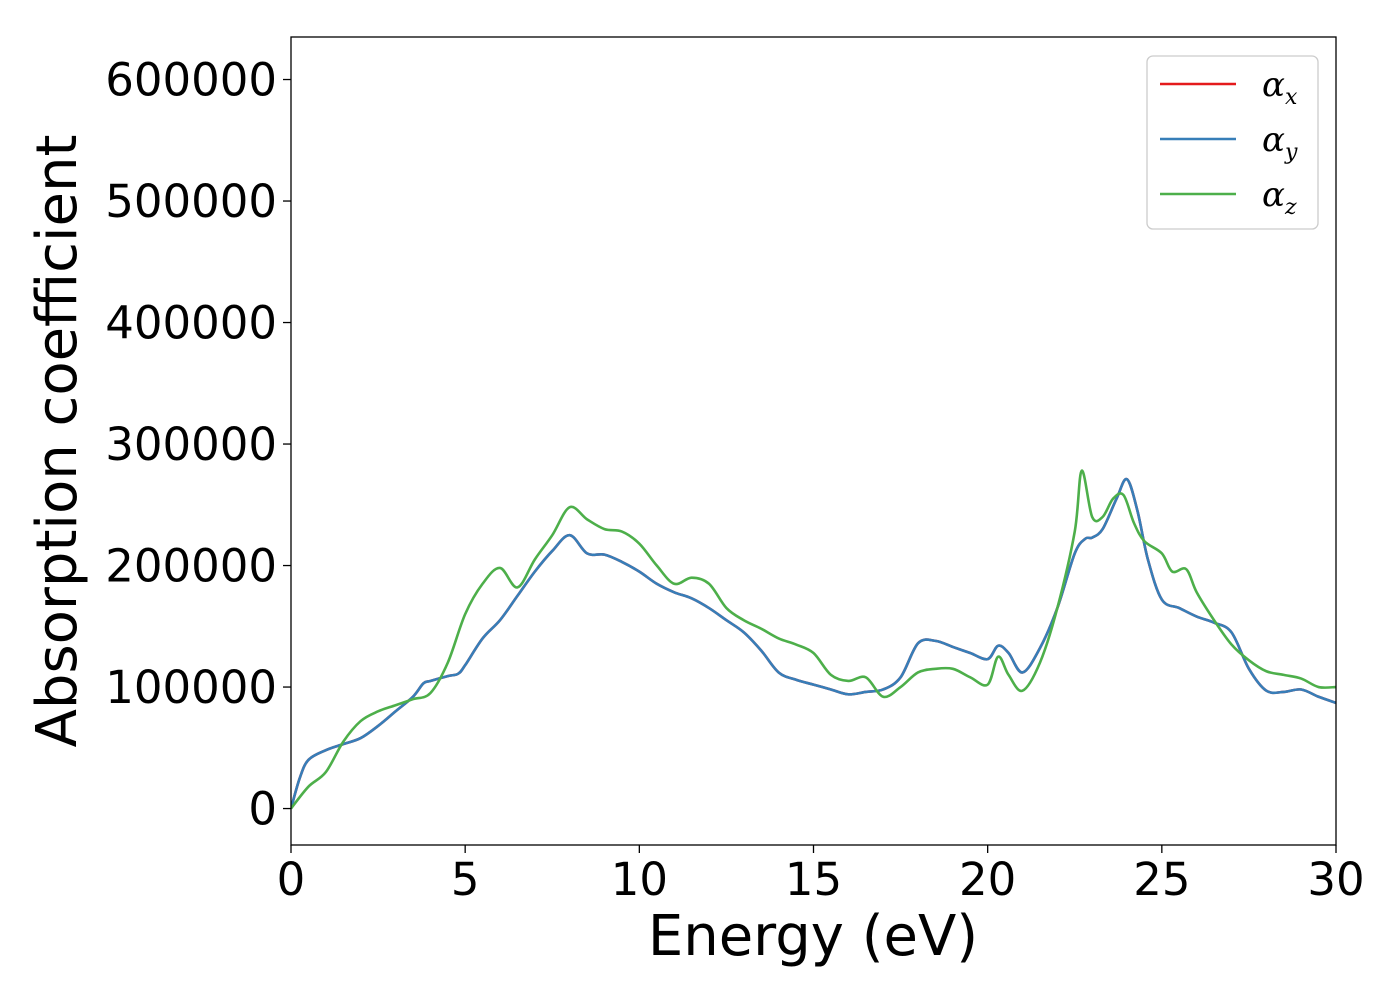 Image resolution: width=1400 pixels, height=1000 pixels. Describe the element at coordinates (1291, 97) in the screenshot. I see `legend-label-subscript: x` at that location.